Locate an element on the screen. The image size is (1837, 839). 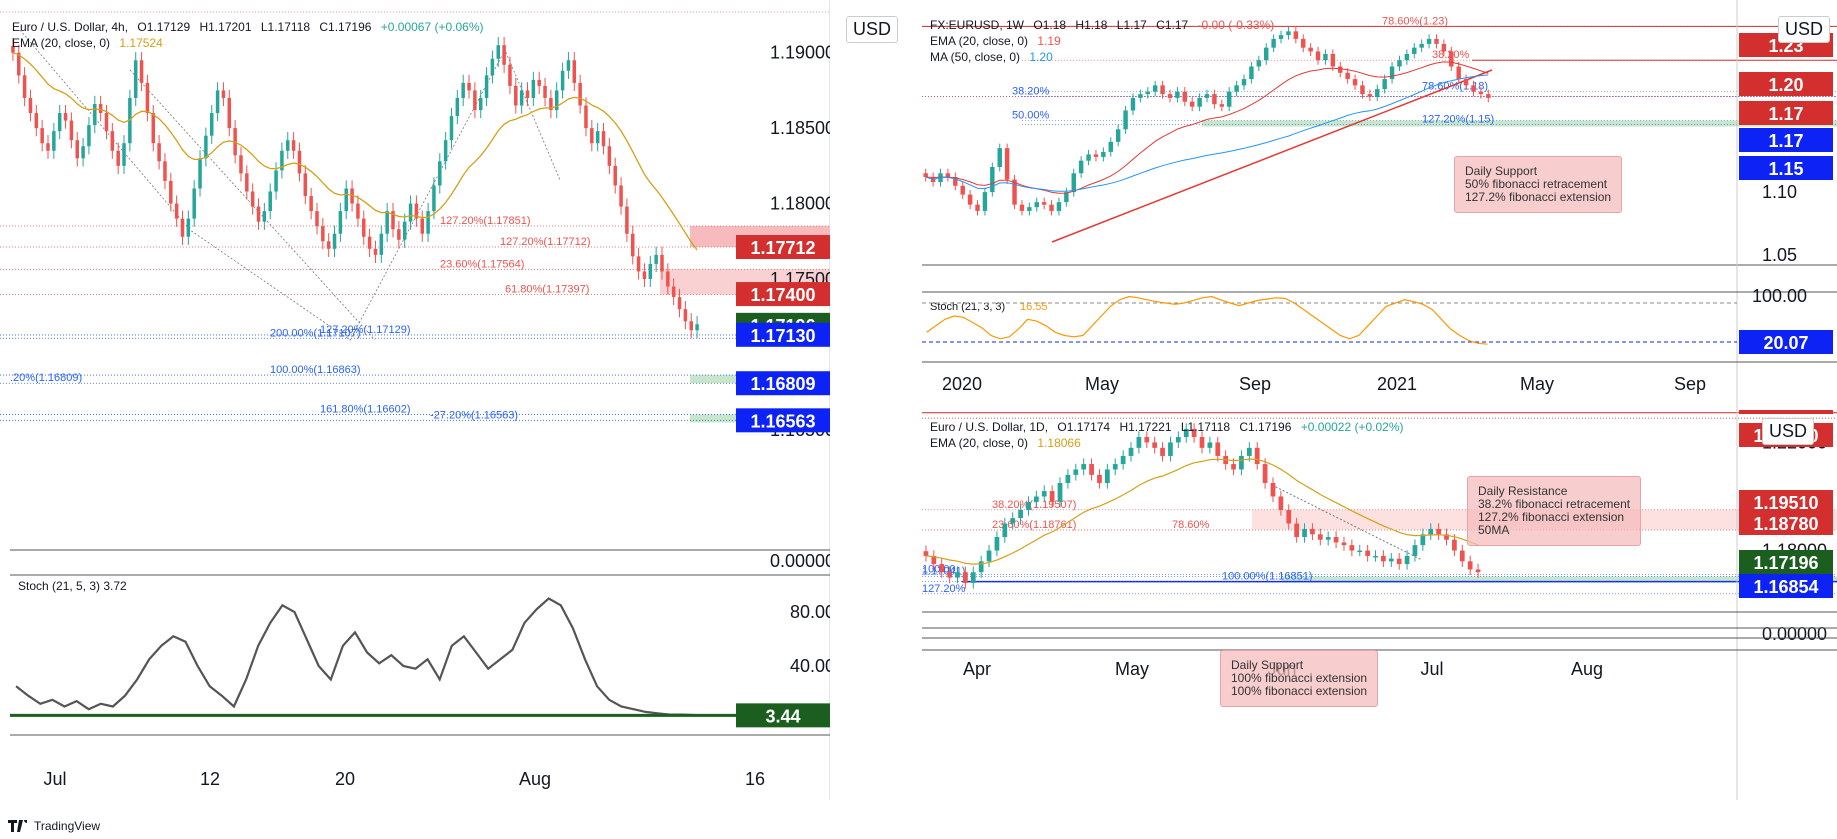
currency-label-weekly: USD is located at coordinates (1804, 29).